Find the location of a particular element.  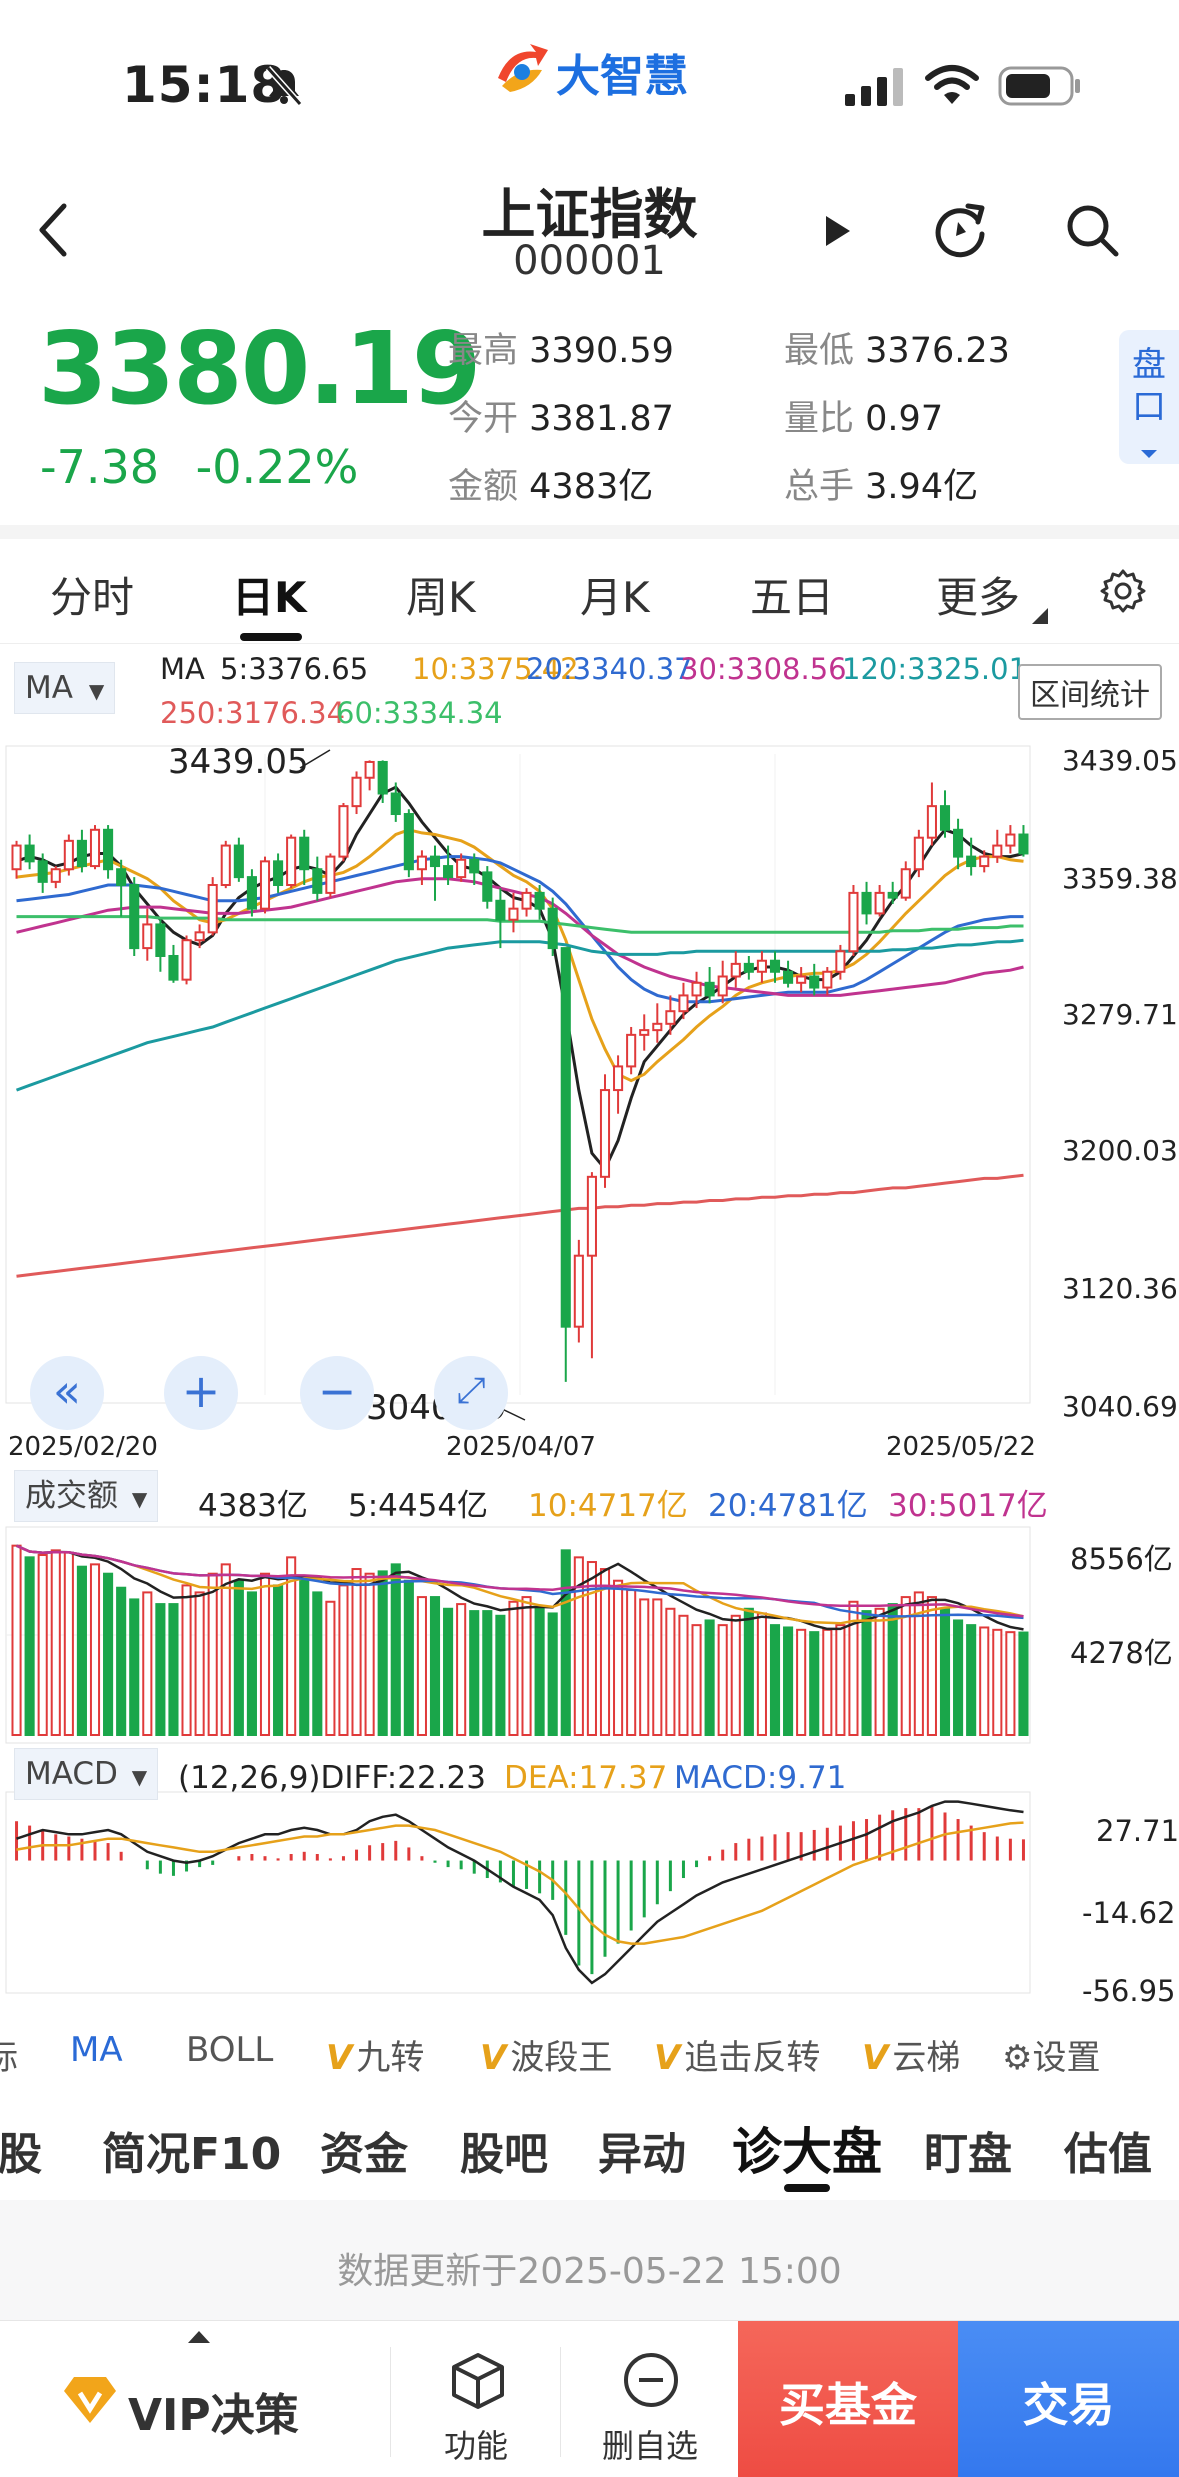

zoom-in-button: + is located at coordinates (201, 1393).